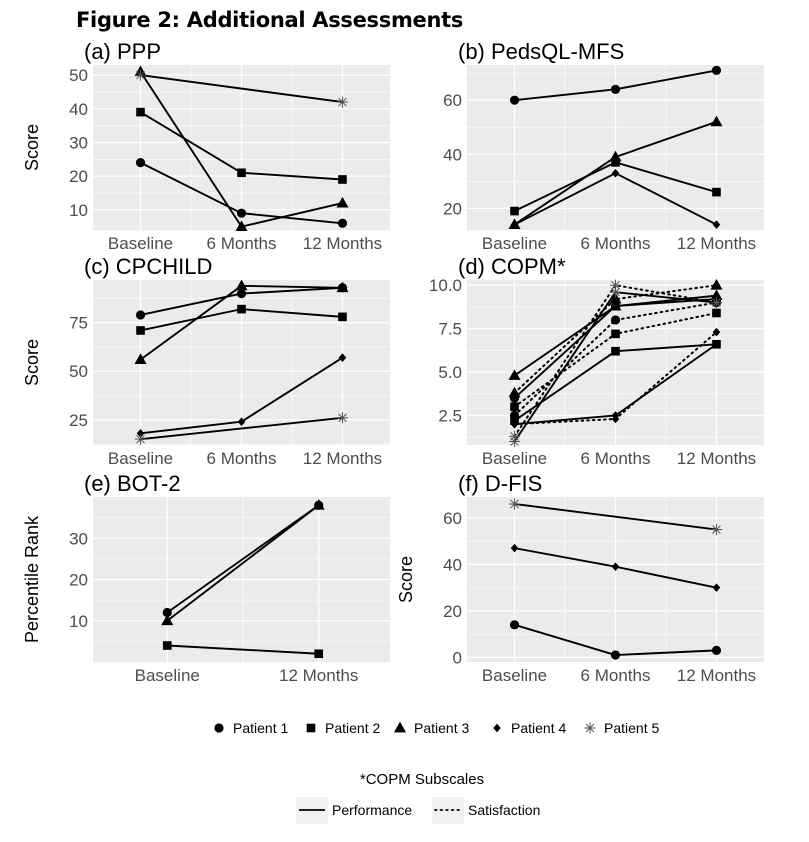 The width and height of the screenshot is (809, 842). I want to click on legend-key-circle, so click(219, 728).